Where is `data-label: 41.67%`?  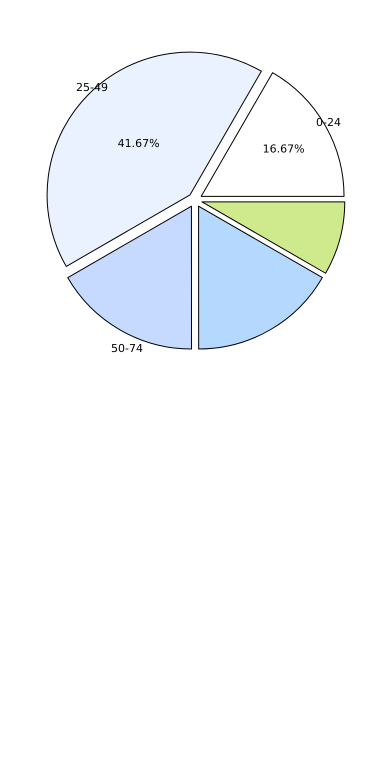
data-label: 41.67% is located at coordinates (139, 143).